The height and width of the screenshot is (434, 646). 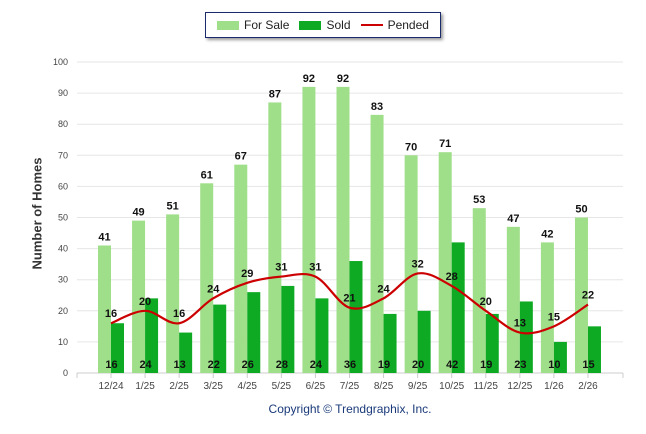 I want to click on data-label-pended: 24, so click(x=383, y=289).